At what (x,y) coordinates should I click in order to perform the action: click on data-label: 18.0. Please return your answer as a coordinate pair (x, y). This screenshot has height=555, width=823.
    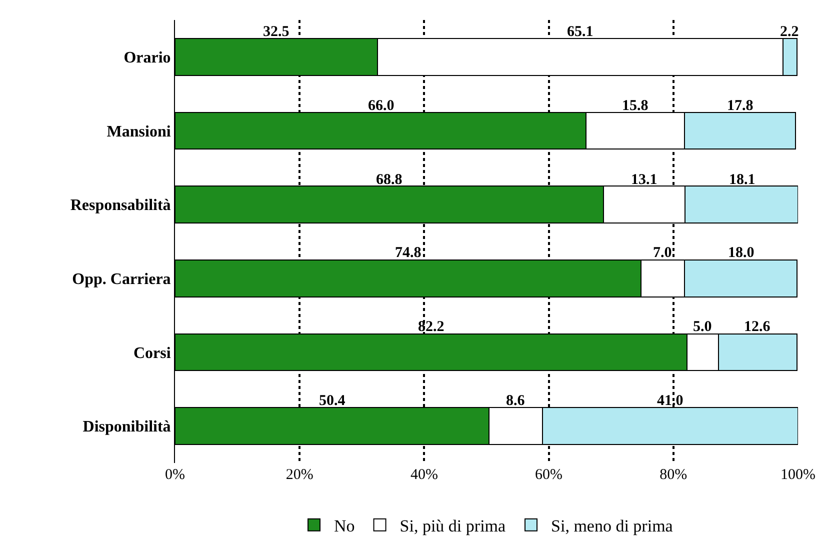
    Looking at the image, I should click on (741, 253).